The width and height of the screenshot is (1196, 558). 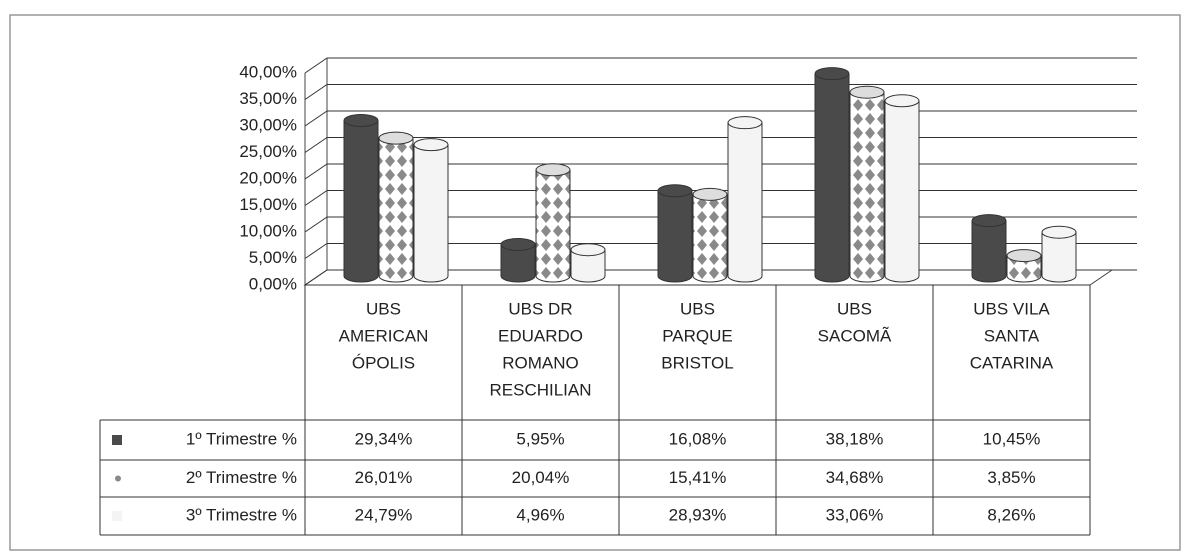 I want to click on category-label: SACOMÃ, so click(x=855, y=335).